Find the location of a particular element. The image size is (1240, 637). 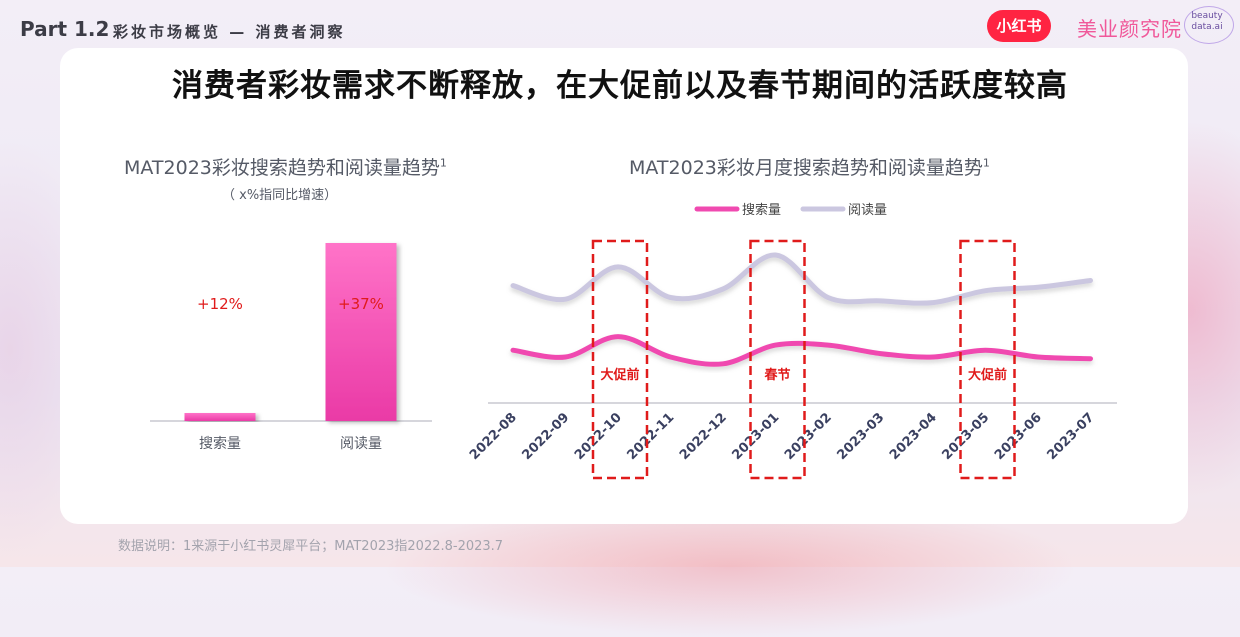

bar-value-label: +12% is located at coordinates (220, 304).